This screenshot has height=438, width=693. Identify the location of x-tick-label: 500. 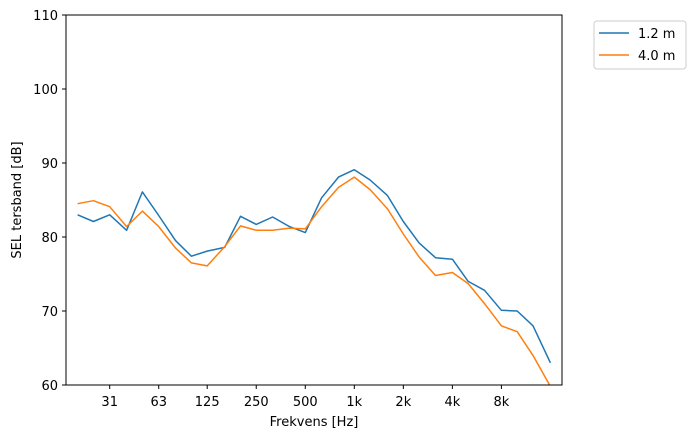
(305, 402).